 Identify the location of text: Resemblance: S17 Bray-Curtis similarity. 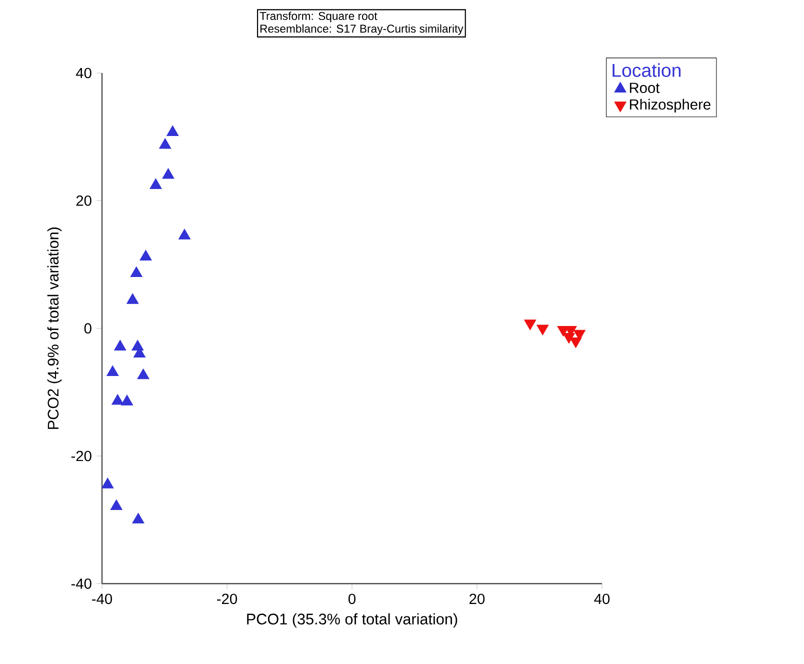
(362, 30).